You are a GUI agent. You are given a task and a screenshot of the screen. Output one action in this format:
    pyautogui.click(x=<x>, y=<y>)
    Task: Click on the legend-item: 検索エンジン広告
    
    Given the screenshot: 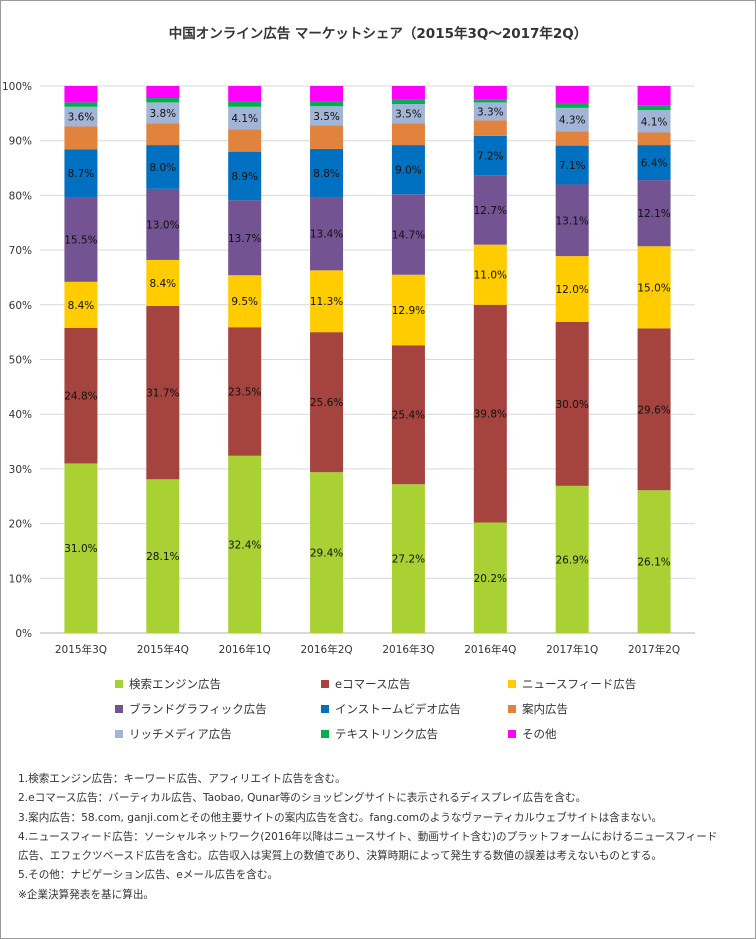 What is the action you would take?
    pyautogui.click(x=168, y=684)
    